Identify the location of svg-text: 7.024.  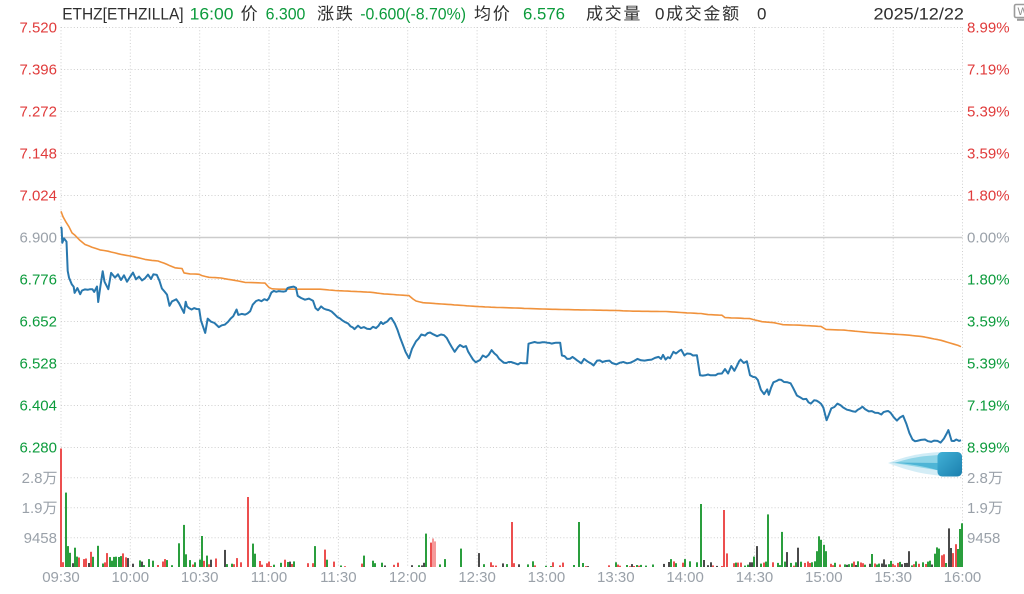
(38, 195).